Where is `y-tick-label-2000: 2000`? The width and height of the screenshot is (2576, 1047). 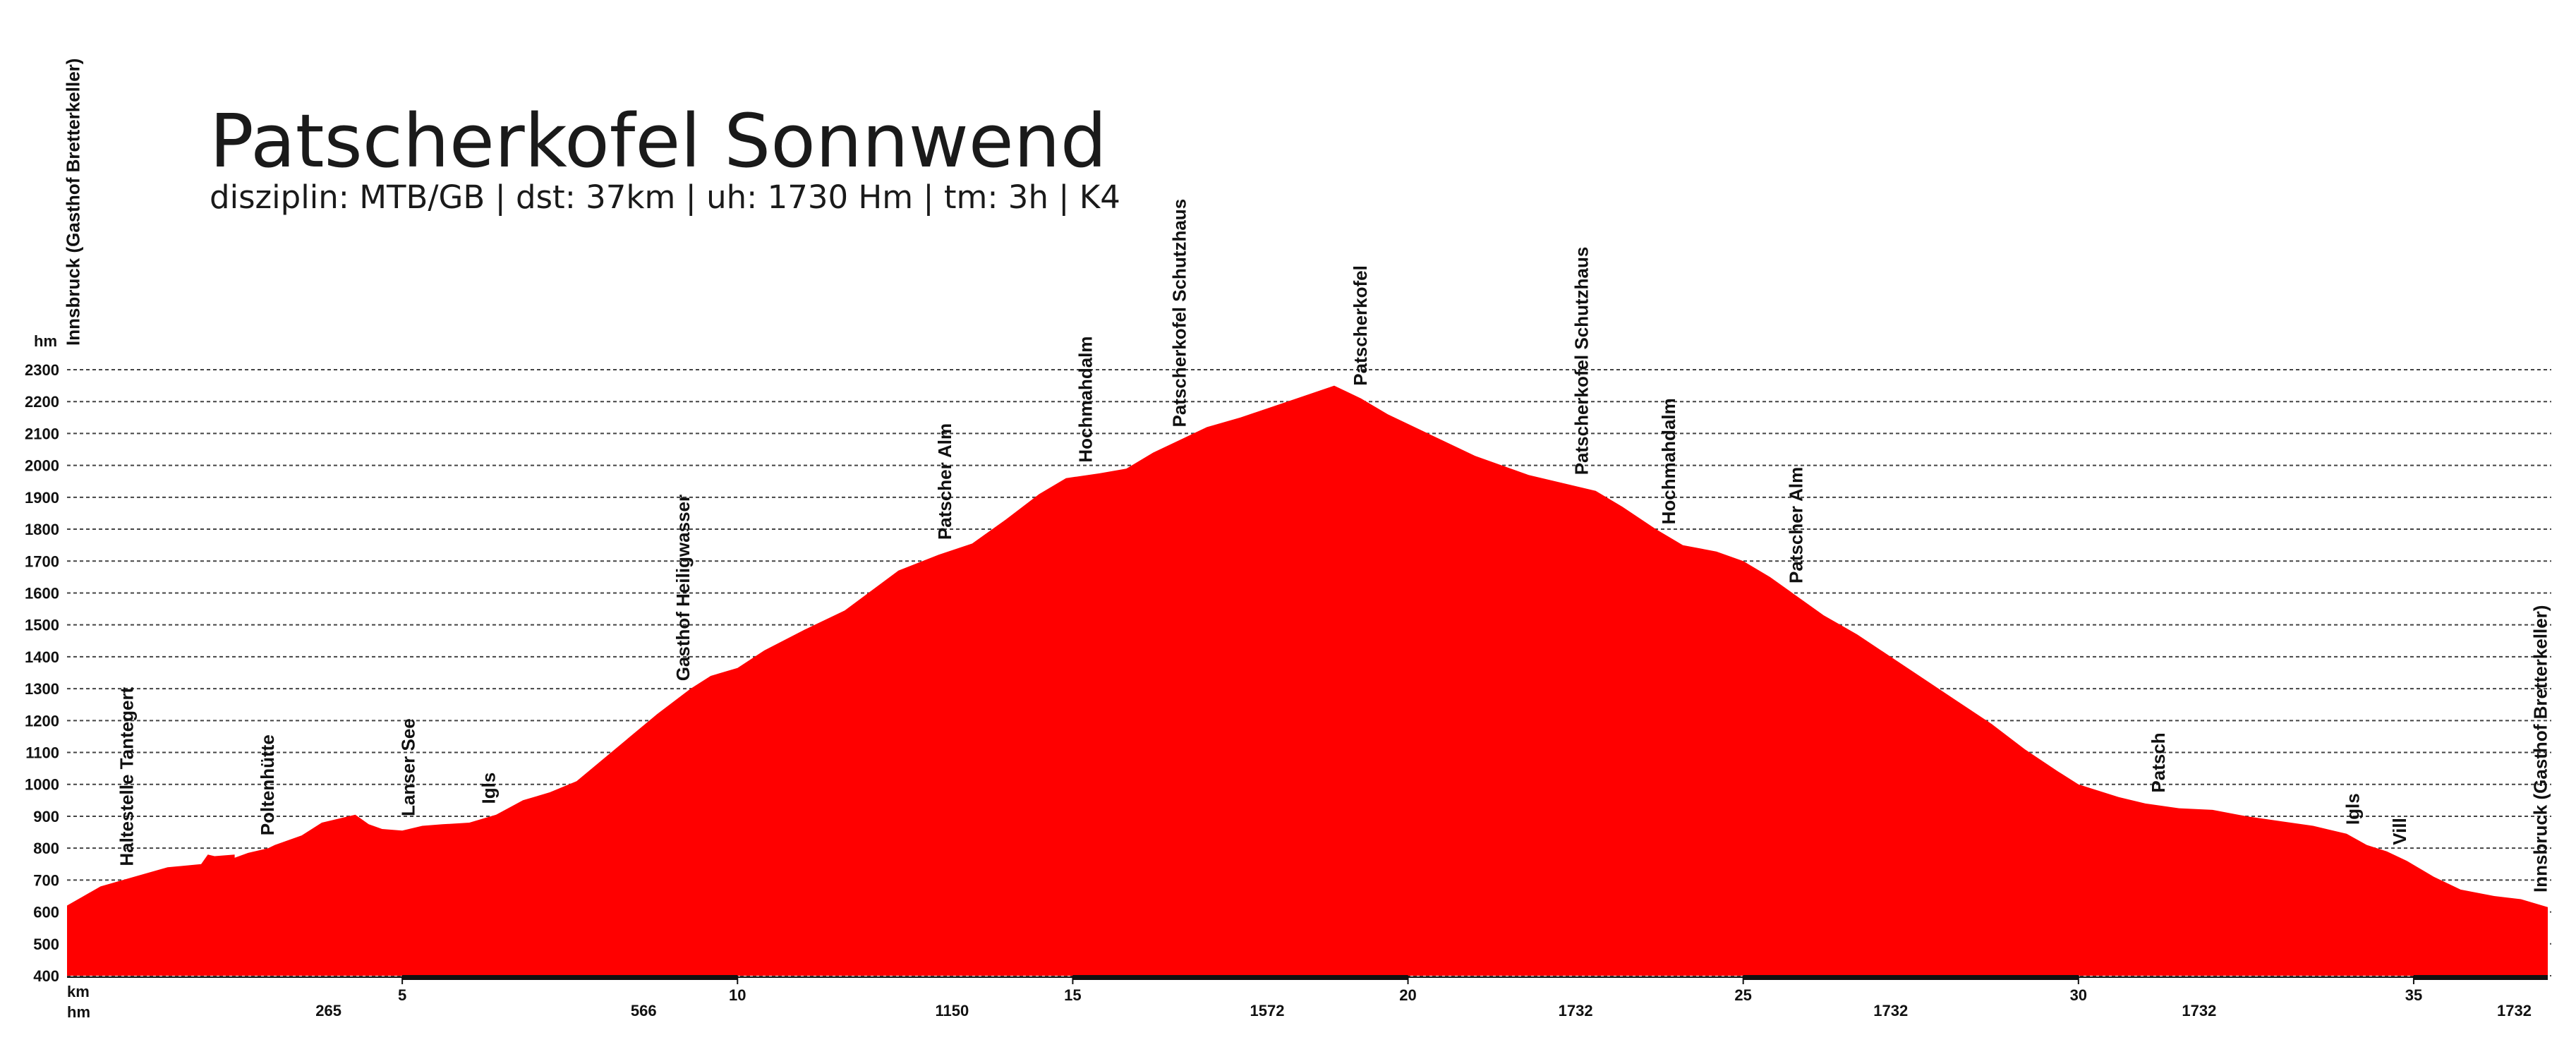
y-tick-label-2000: 2000 is located at coordinates (42, 466).